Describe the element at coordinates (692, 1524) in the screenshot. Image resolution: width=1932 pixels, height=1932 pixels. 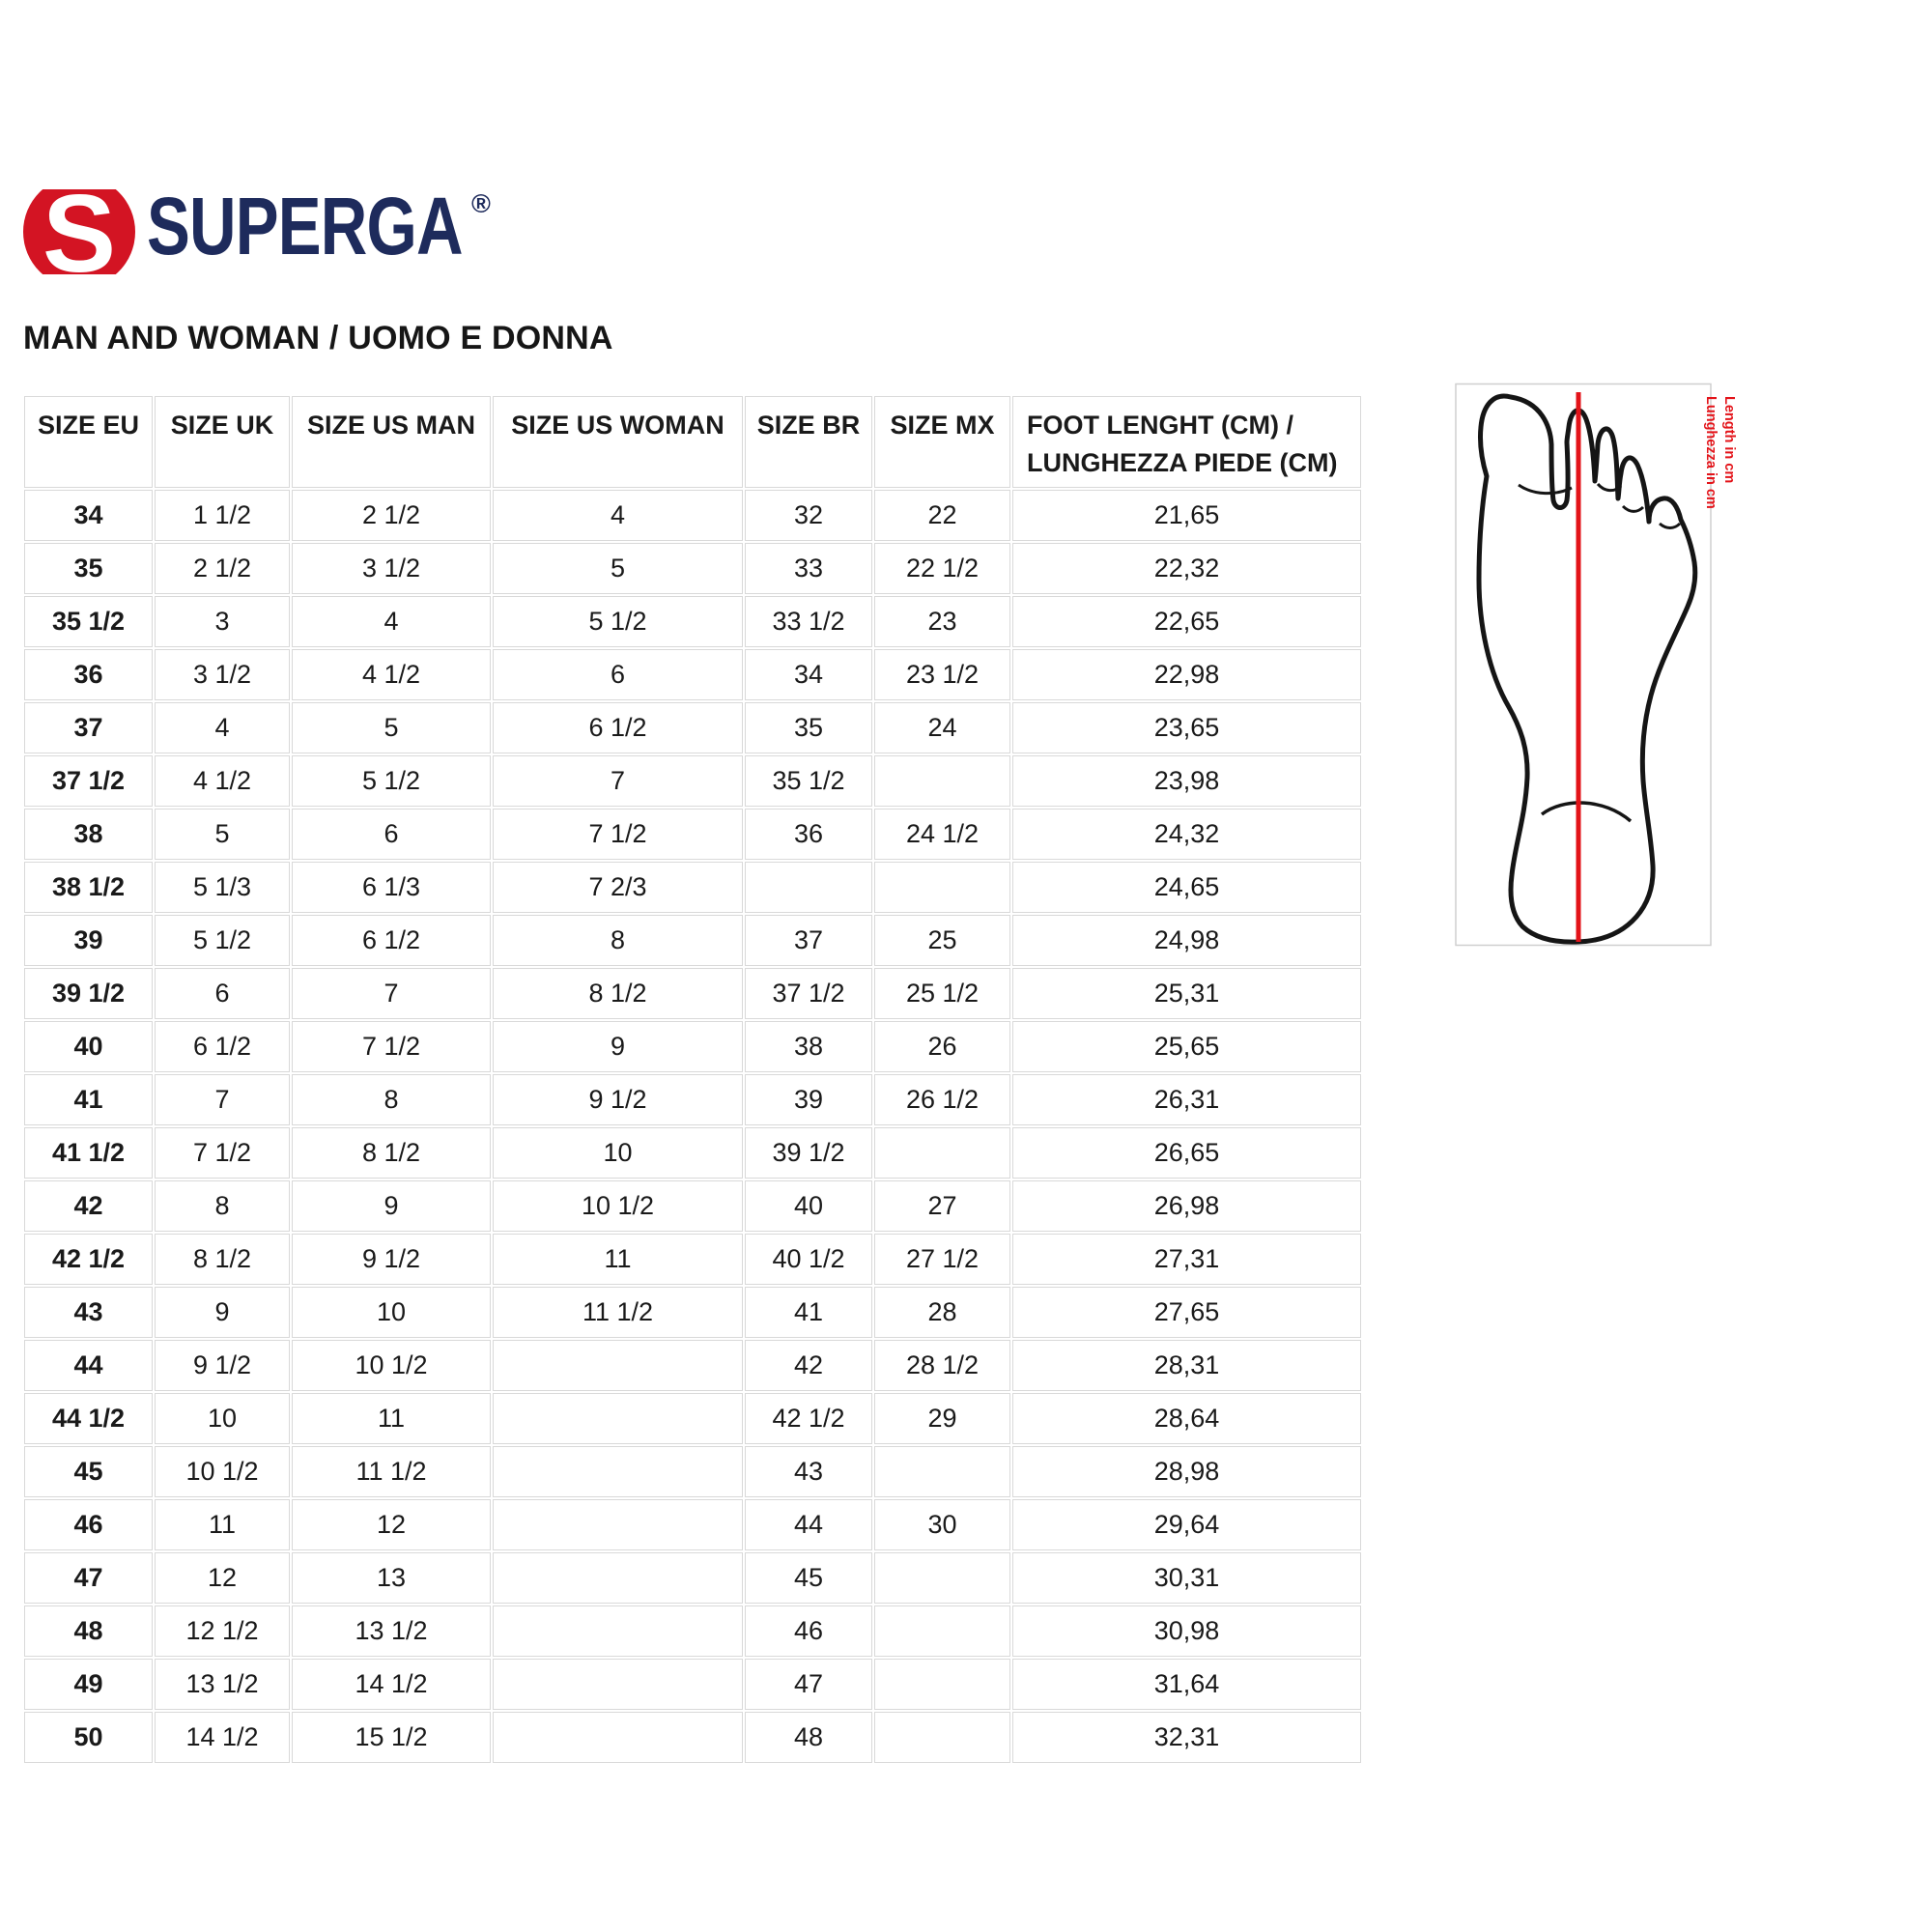
I see `size-row: 46 11 12 44 30 29,64` at that location.